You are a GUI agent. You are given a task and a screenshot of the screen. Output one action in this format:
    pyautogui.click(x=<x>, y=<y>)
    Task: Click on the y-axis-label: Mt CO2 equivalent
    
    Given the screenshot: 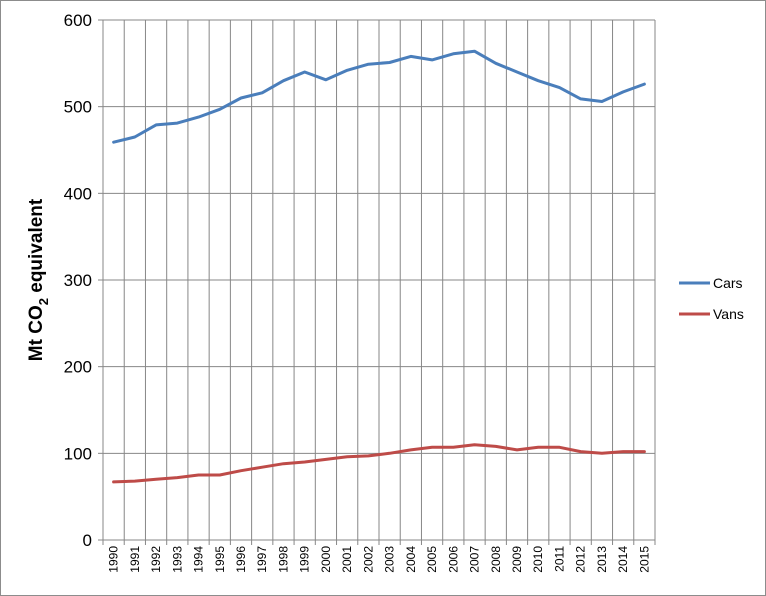 What is the action you would take?
    pyautogui.click(x=38, y=279)
    